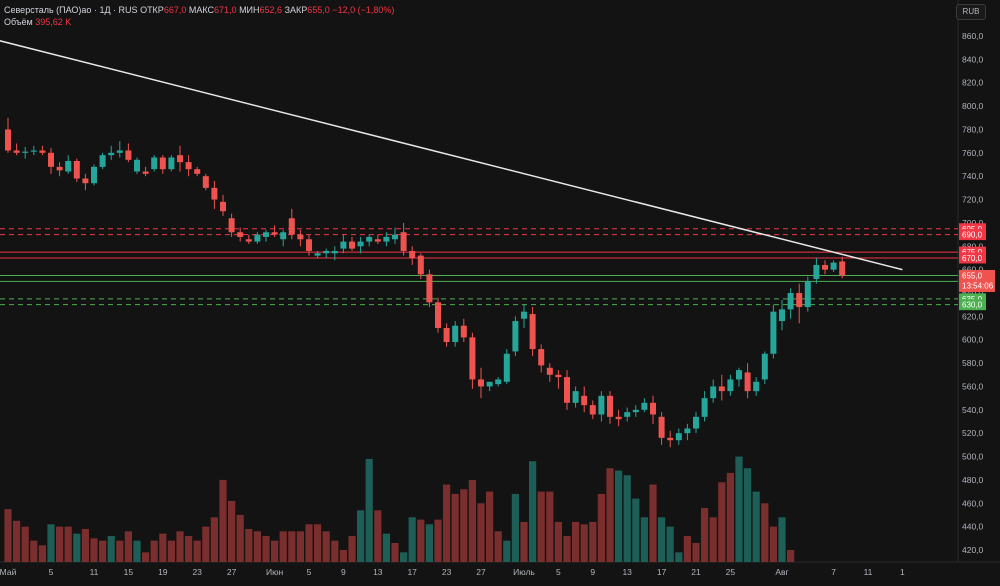  What do you see at coordinates (271, 10) in the screenshot?
I see `low-value: 652,6` at bounding box center [271, 10].